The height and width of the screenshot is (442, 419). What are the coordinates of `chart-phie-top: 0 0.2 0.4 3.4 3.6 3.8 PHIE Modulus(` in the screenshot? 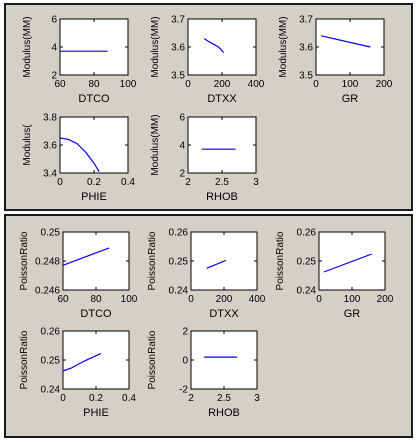 It's located at (78, 158).